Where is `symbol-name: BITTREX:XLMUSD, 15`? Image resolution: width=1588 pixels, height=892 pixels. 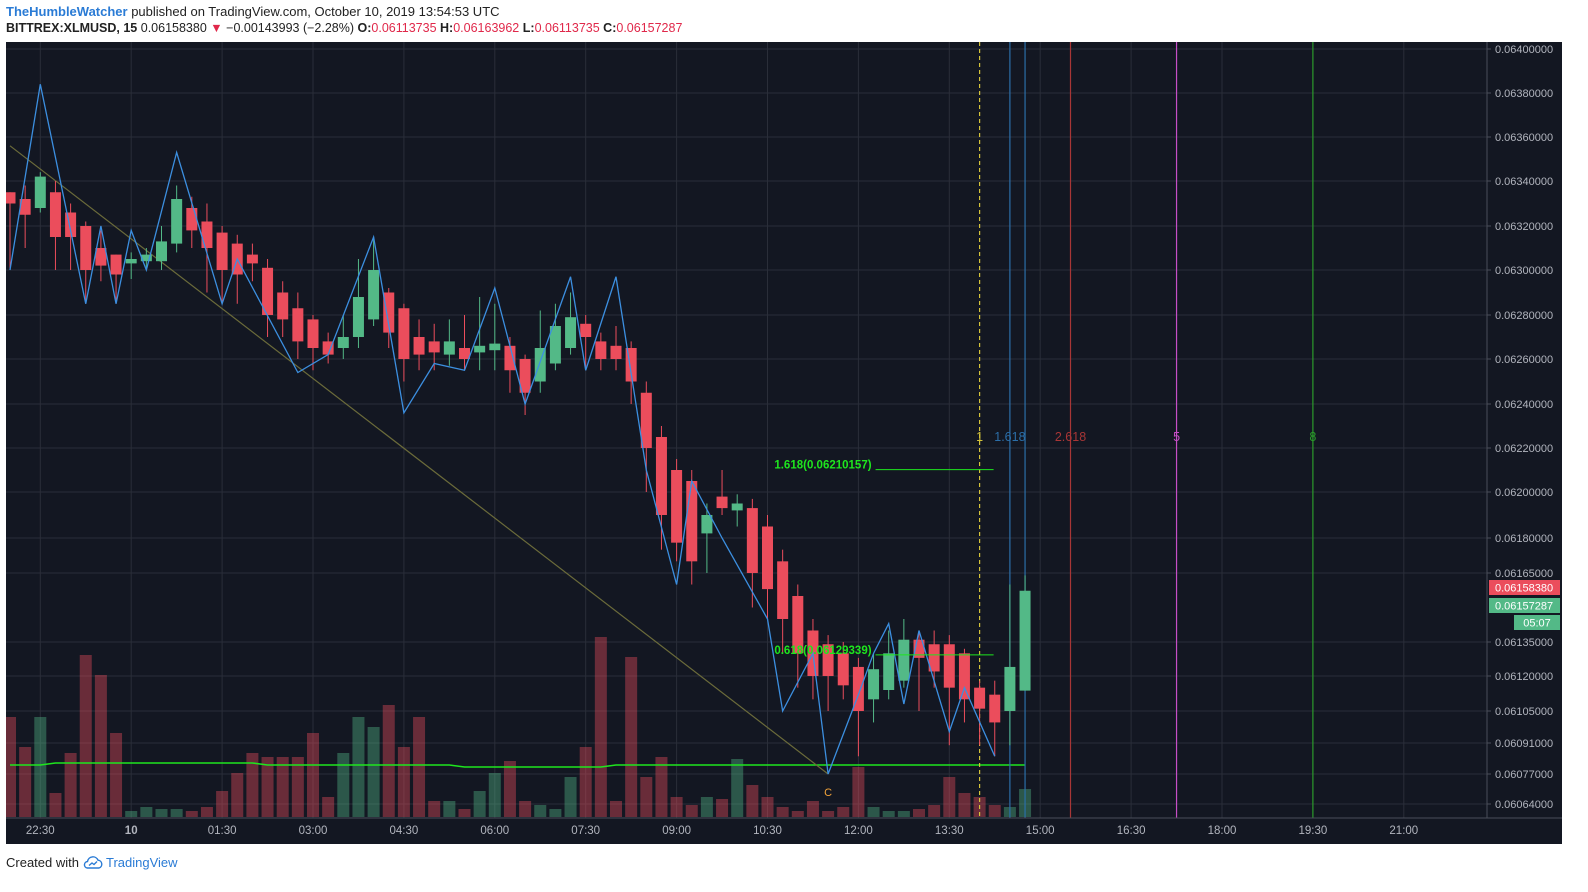 symbol-name: BITTREX:XLMUSD, 15 is located at coordinates (72, 28).